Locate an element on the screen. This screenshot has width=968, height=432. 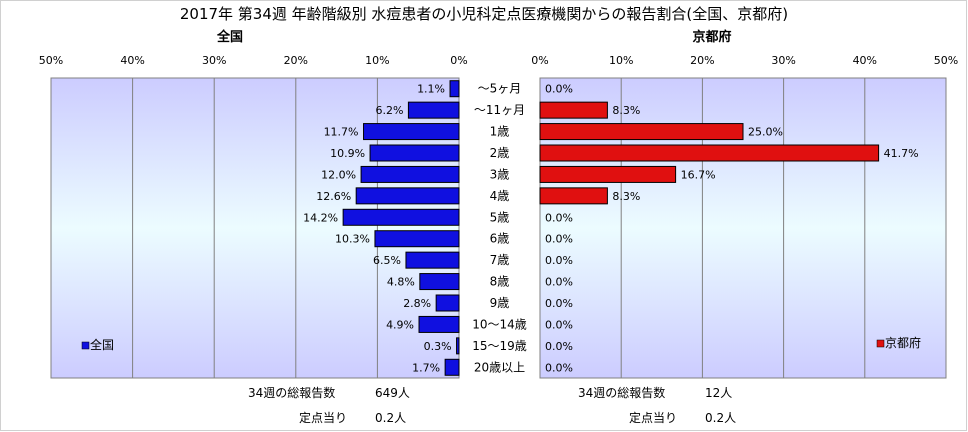
left-data-label: 4.8% is located at coordinates (401, 282).